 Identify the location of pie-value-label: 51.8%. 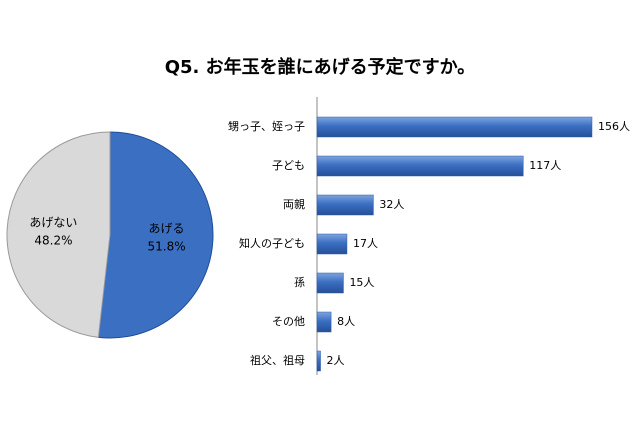
(166, 247).